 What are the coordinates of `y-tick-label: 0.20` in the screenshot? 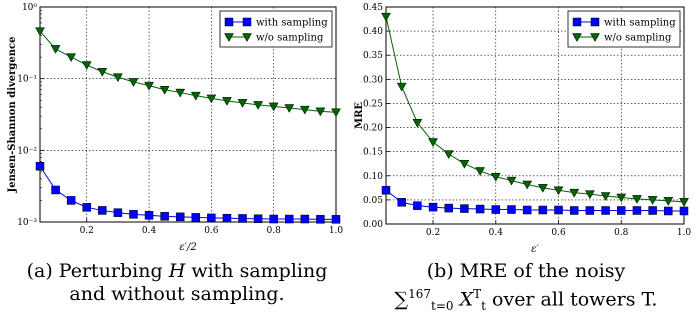 It's located at (373, 129).